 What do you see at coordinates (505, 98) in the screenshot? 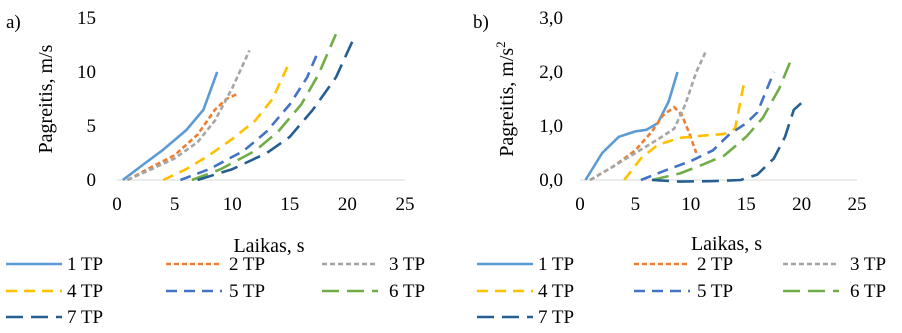
I see `y-axis-title: Pagreitis, m/s2` at bounding box center [505, 98].